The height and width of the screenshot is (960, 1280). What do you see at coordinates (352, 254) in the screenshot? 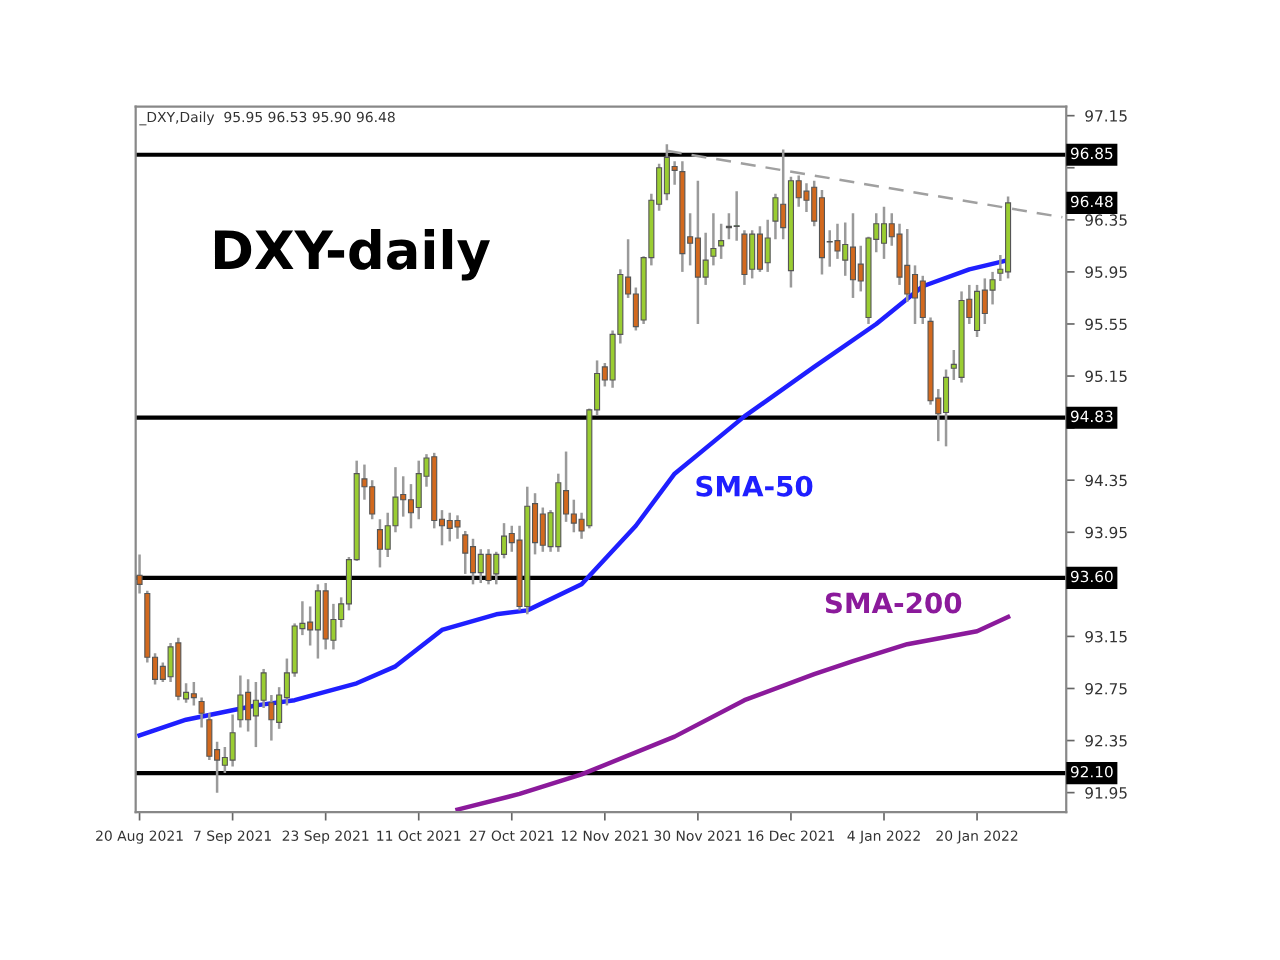
I see `text: DXY-daily` at bounding box center [352, 254].